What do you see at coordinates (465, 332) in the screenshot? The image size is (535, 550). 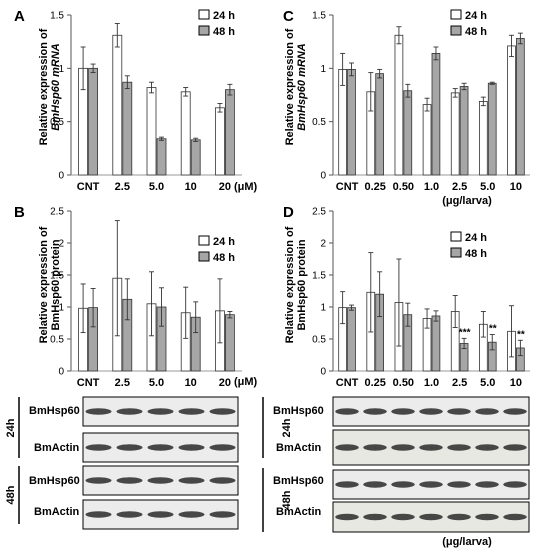 I see `significance-marker-d: ***` at bounding box center [465, 332].